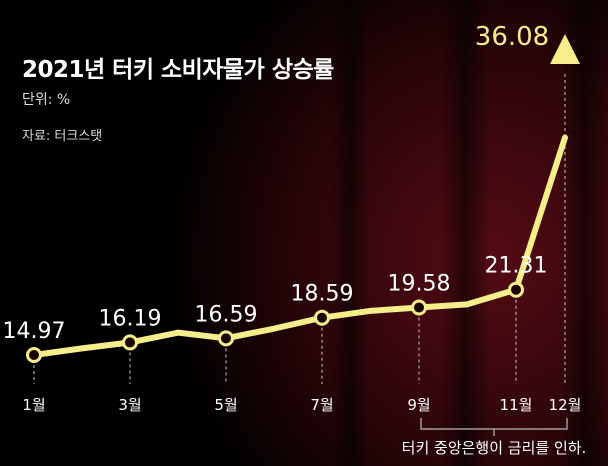 This screenshot has height=466, width=608. Describe the element at coordinates (46, 100) in the screenshot. I see `unit-label: 단위: %` at that location.